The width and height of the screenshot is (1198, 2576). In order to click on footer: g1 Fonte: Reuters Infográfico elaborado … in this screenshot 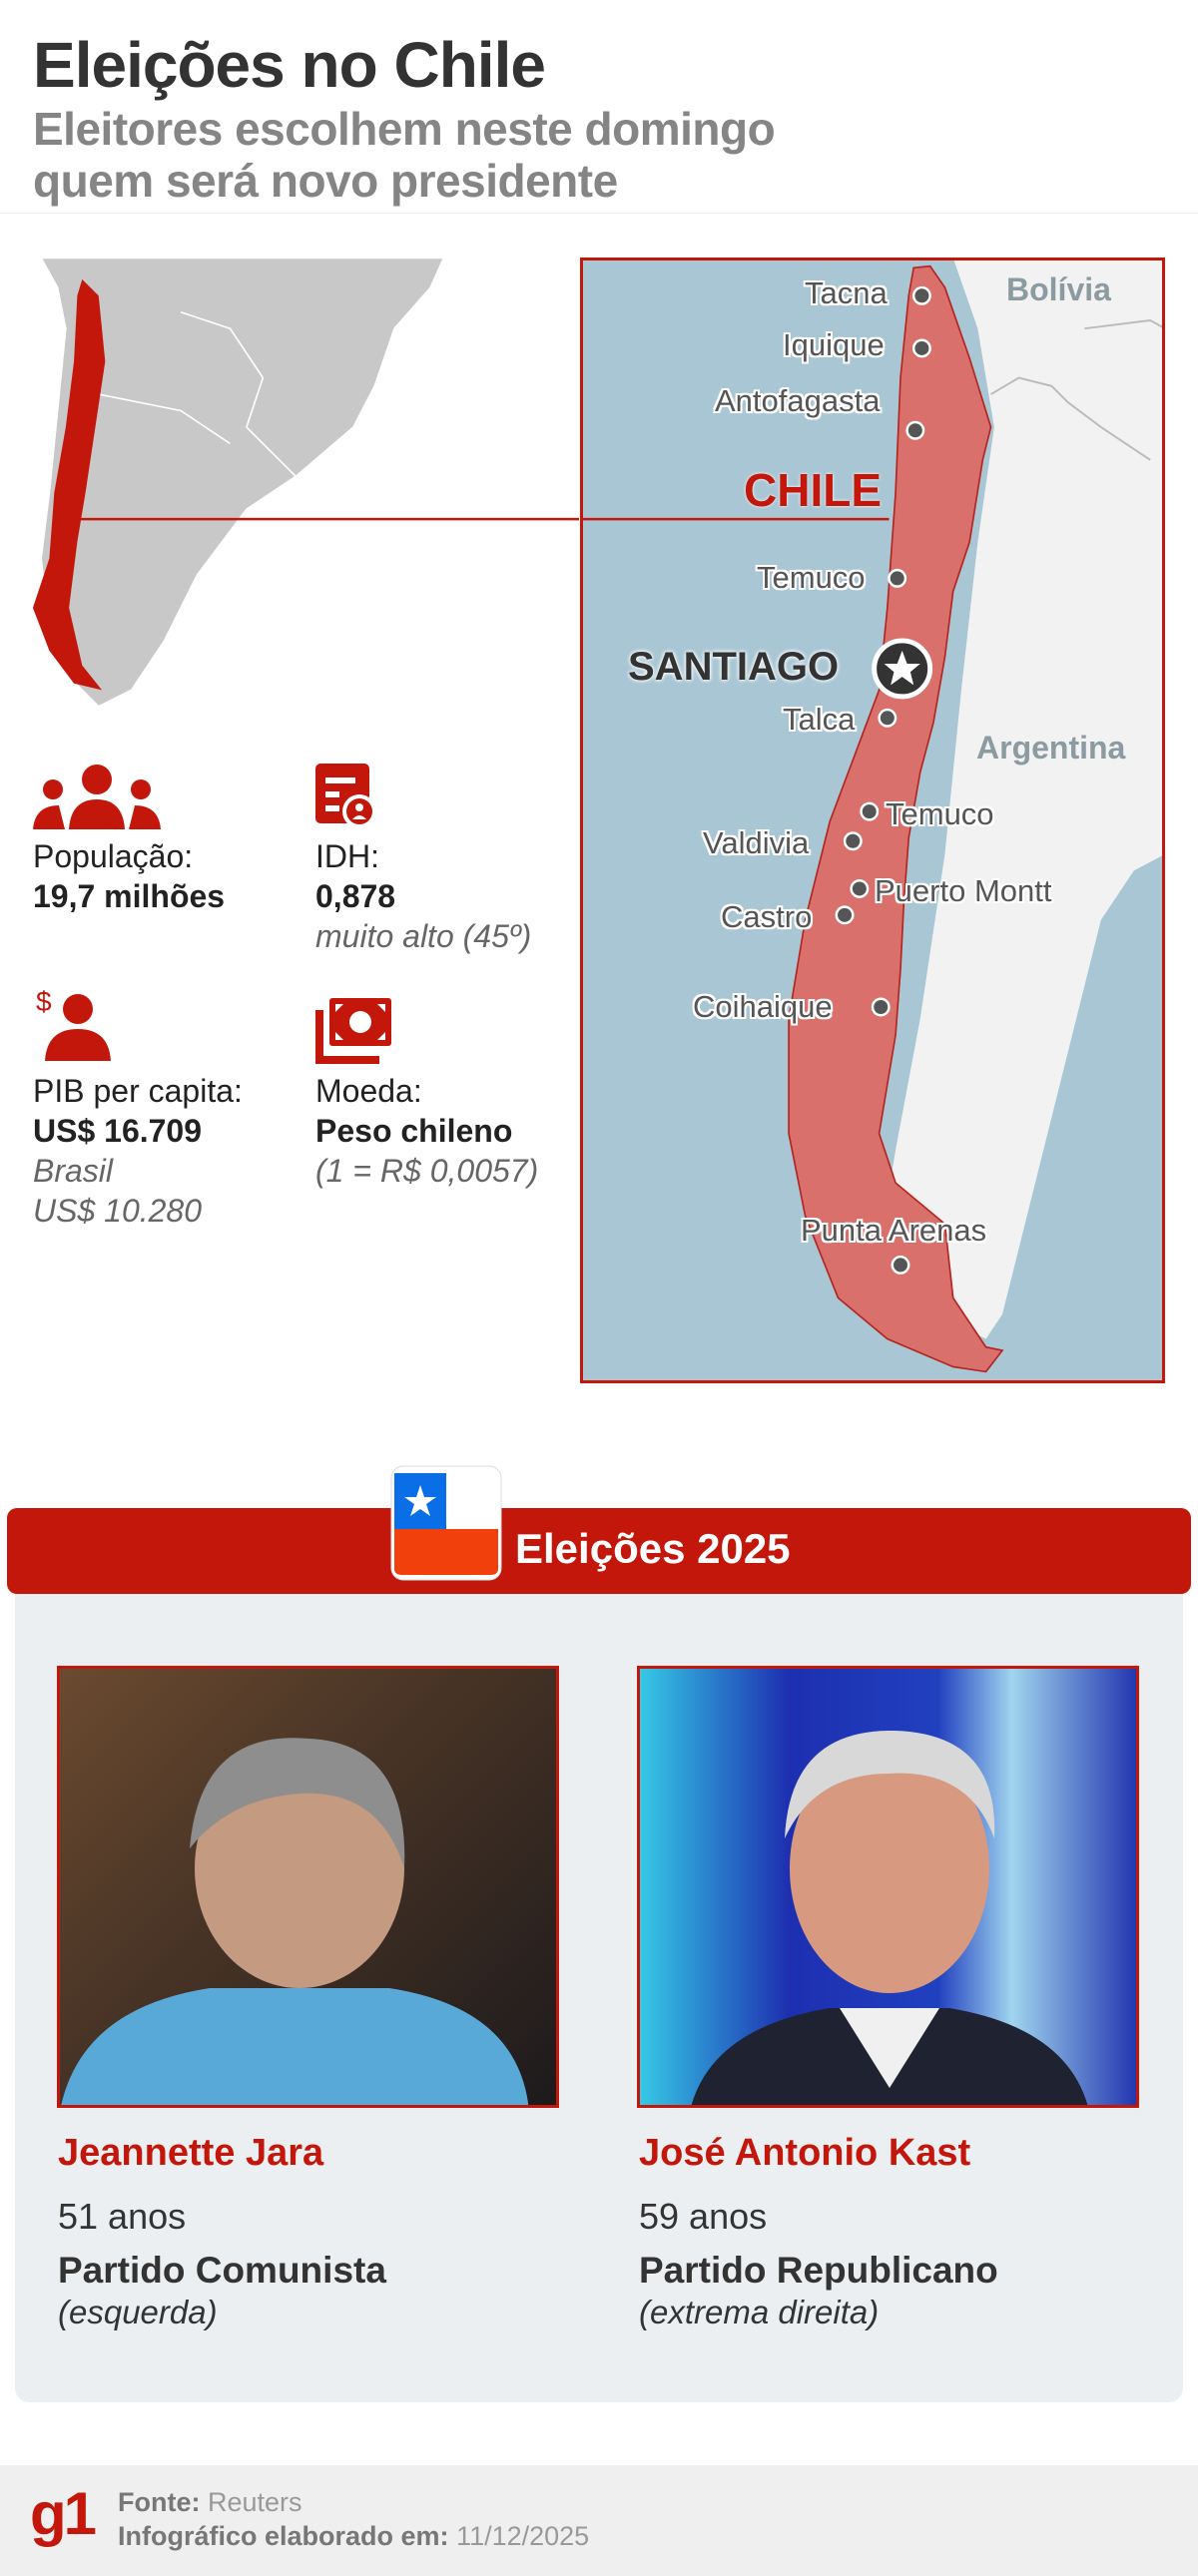, I will do `click(599, 2521)`.